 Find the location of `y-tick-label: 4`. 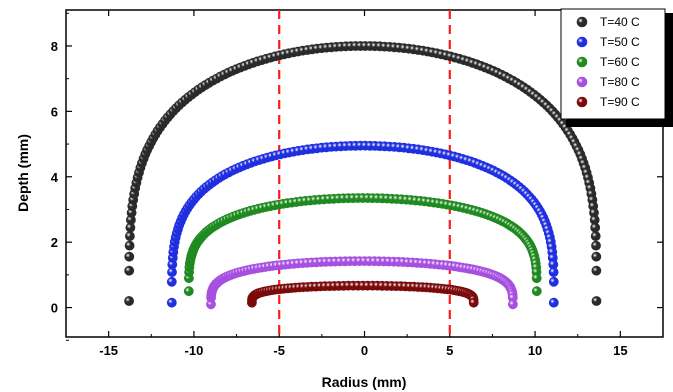

y-tick-label: 4 is located at coordinates (55, 177).